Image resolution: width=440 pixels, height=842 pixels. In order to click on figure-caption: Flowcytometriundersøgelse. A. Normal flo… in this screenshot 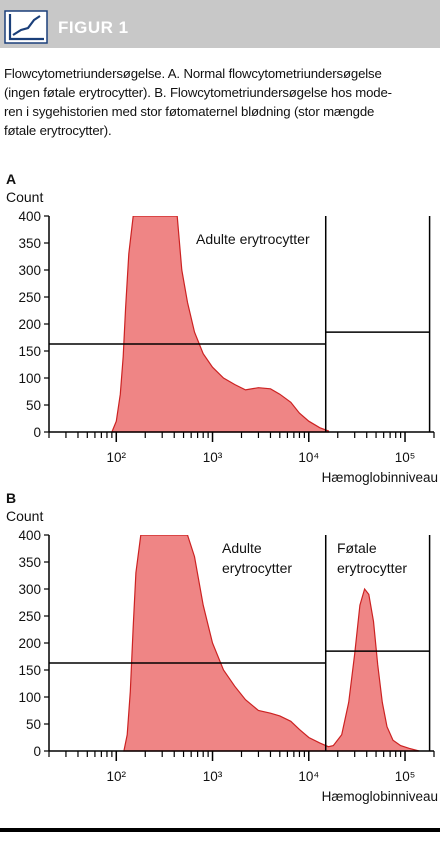, I will do `click(222, 102)`.